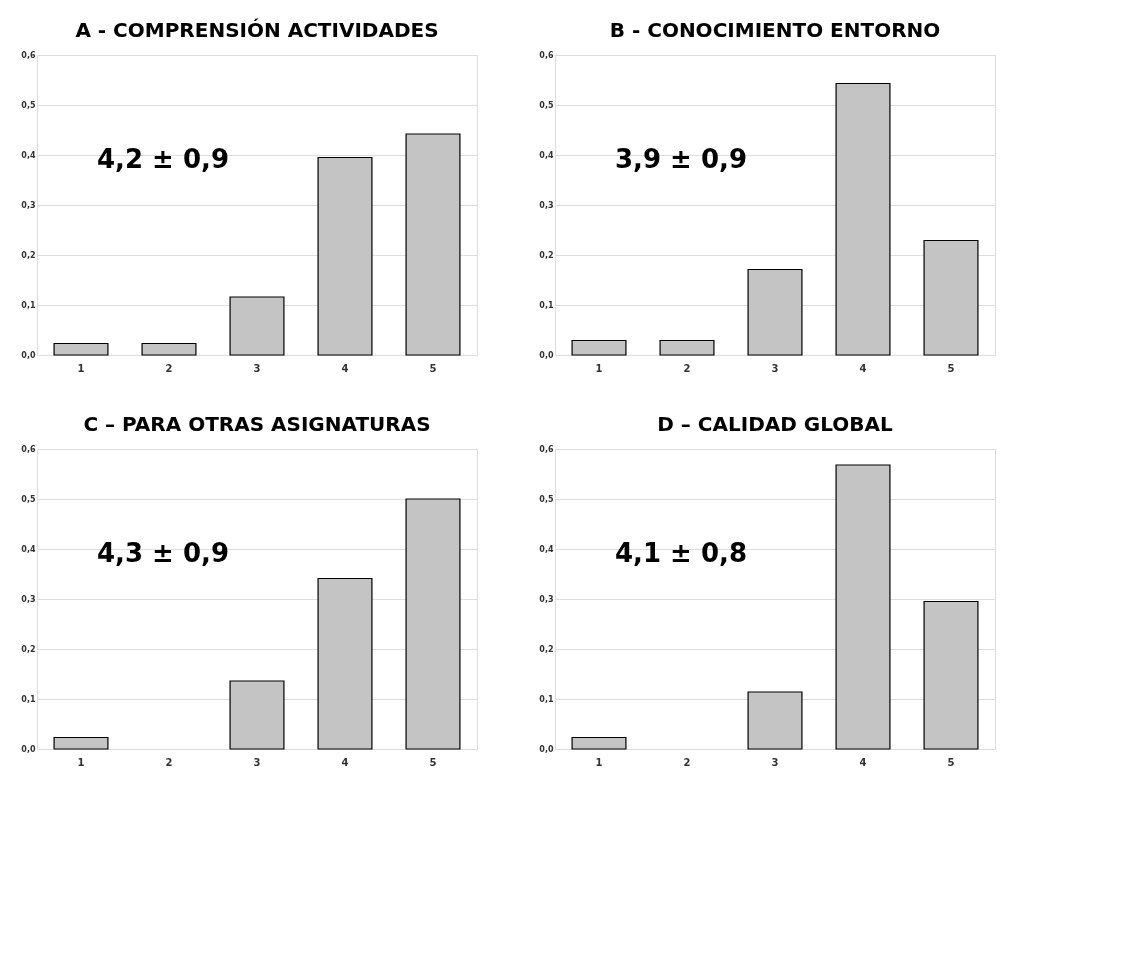 This screenshot has height=974, width=1131. What do you see at coordinates (775, 30) in the screenshot?
I see `chart-title: B - CONOCIMIENTO ENTORNO` at bounding box center [775, 30].